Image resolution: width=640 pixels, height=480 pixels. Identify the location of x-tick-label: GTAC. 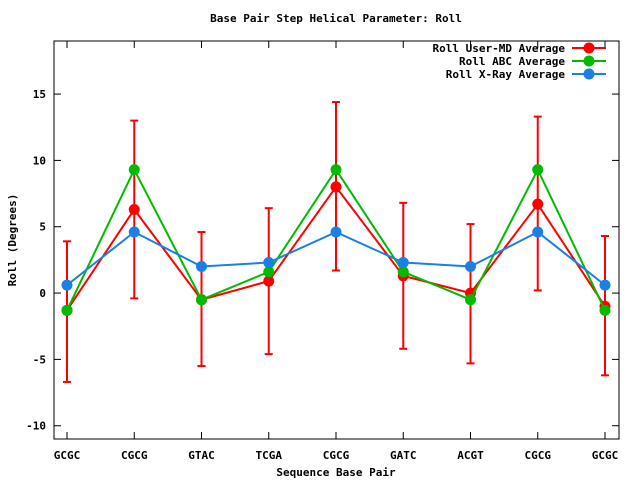
(201, 455).